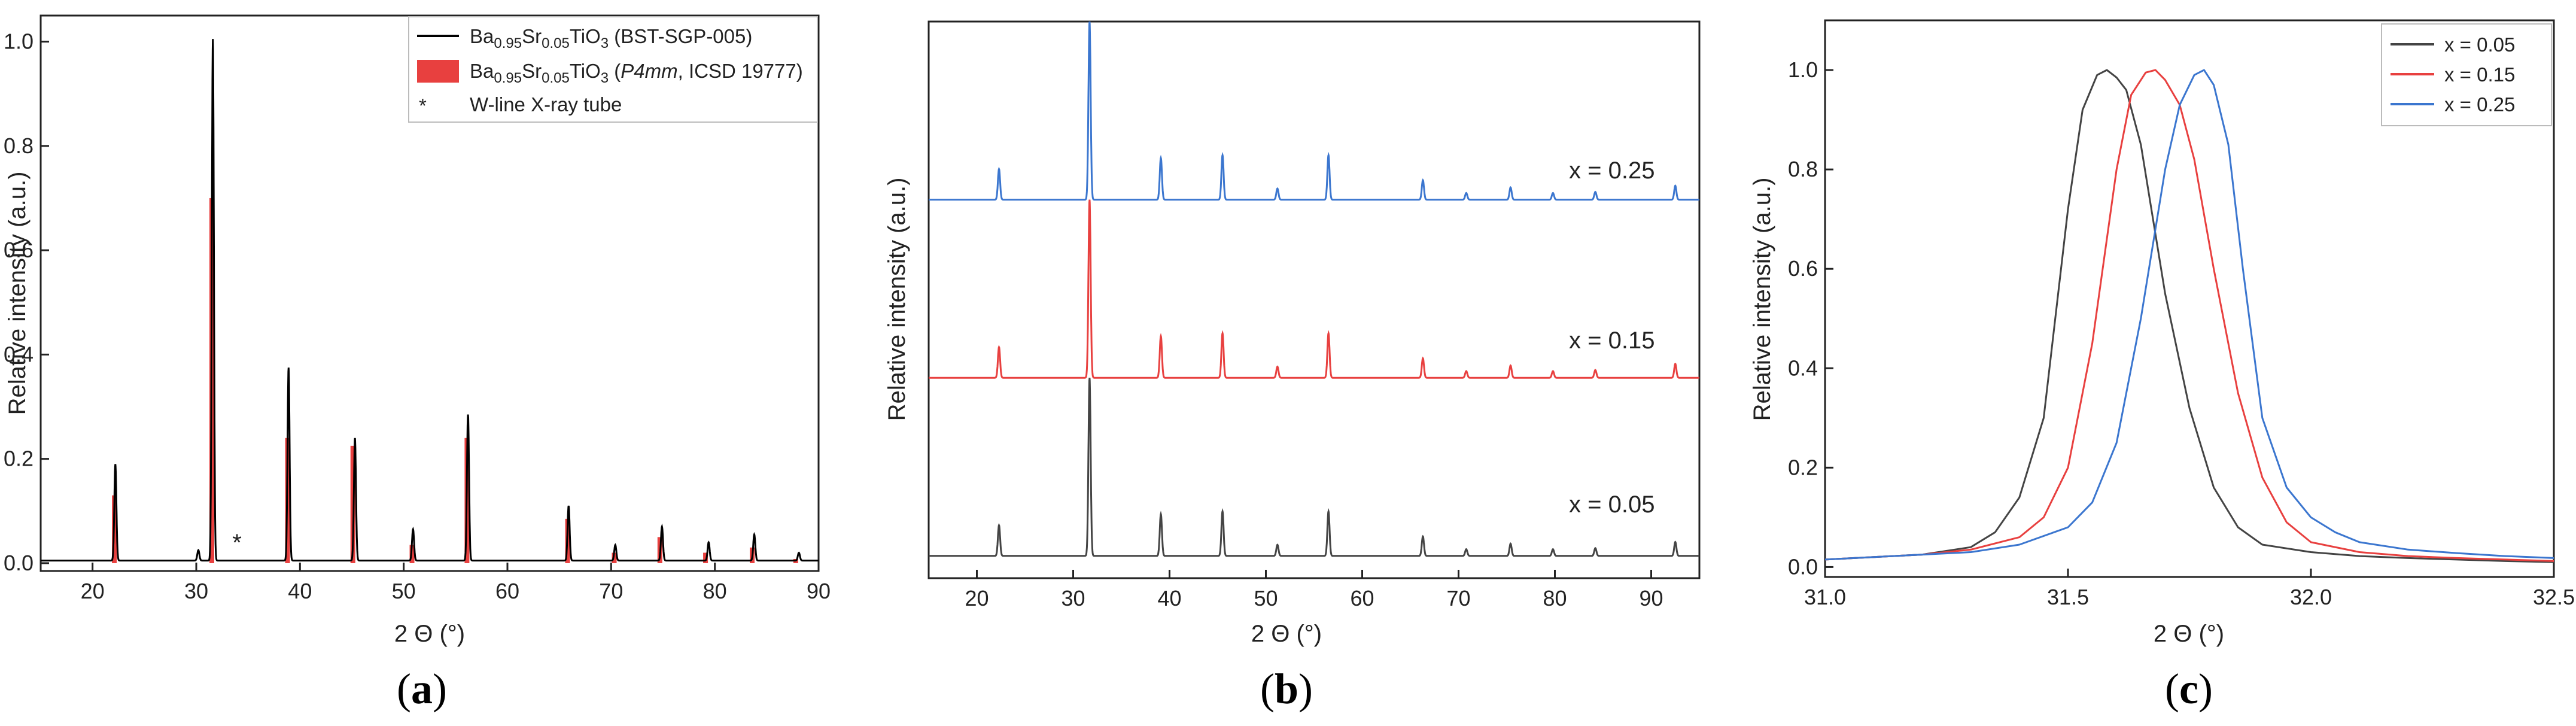  Describe the element at coordinates (2189, 634) in the screenshot. I see `panel-c-xlabel: 2 Θ (°)` at that location.